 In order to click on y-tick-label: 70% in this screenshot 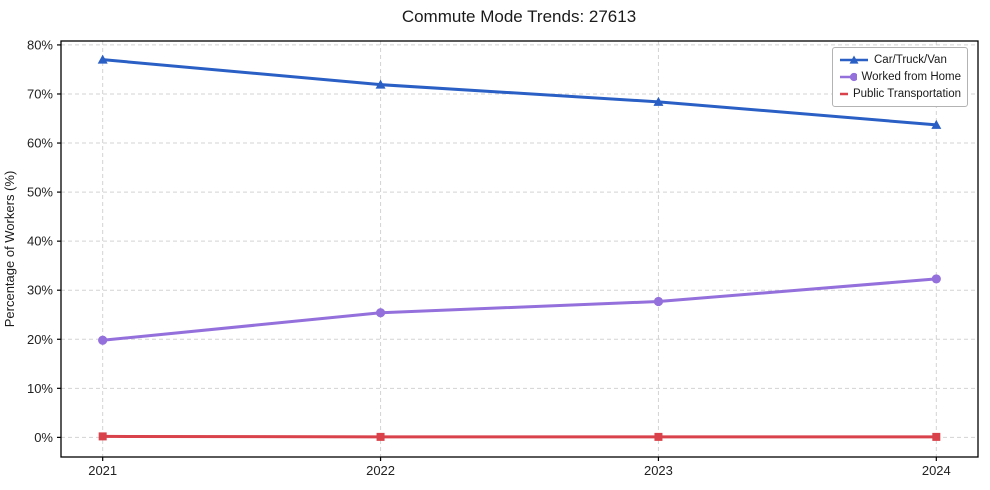, I will do `click(40, 93)`.